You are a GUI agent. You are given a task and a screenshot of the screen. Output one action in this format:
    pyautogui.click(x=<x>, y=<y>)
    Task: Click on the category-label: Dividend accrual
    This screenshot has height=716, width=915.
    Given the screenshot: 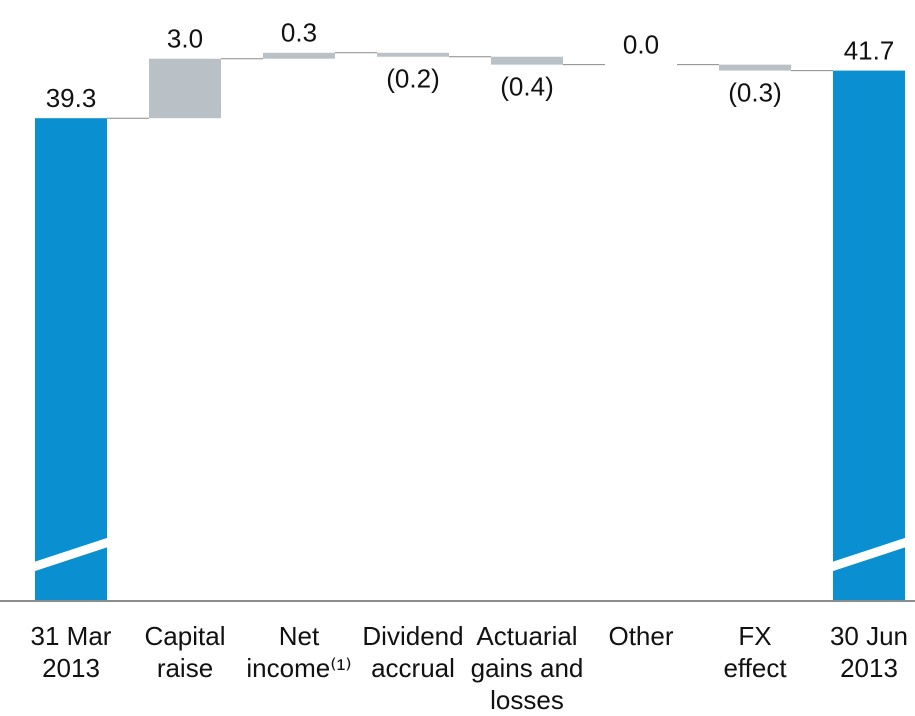 What is the action you would take?
    pyautogui.click(x=413, y=652)
    